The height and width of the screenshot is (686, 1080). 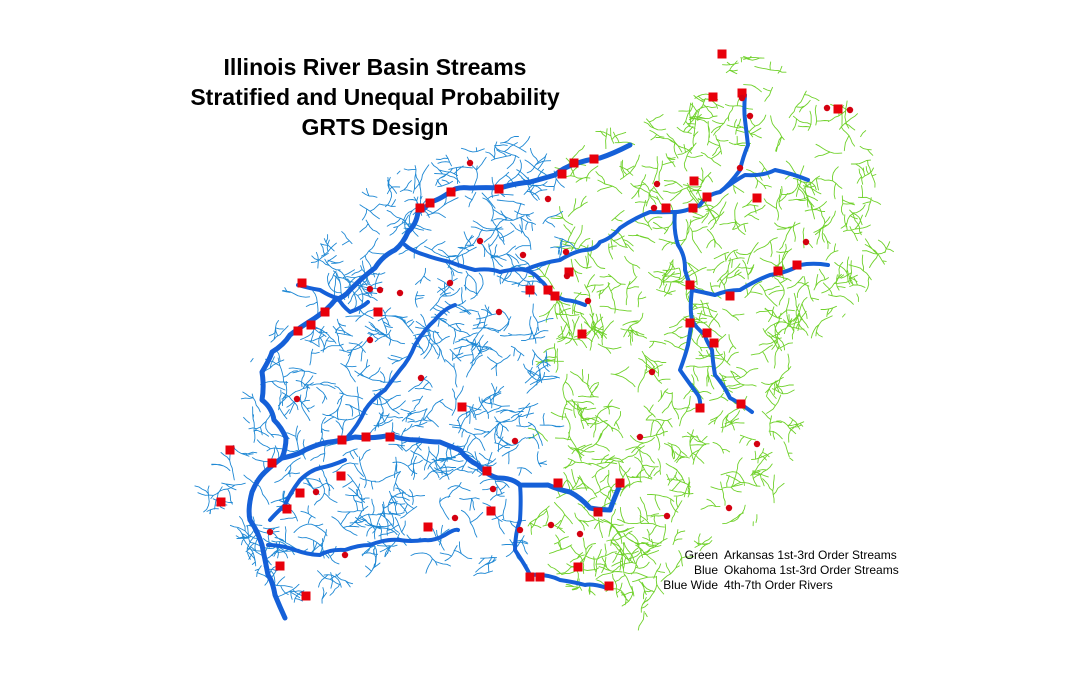 What do you see at coordinates (363, 542) in the screenshot?
I see `river-lower-branch` at bounding box center [363, 542].